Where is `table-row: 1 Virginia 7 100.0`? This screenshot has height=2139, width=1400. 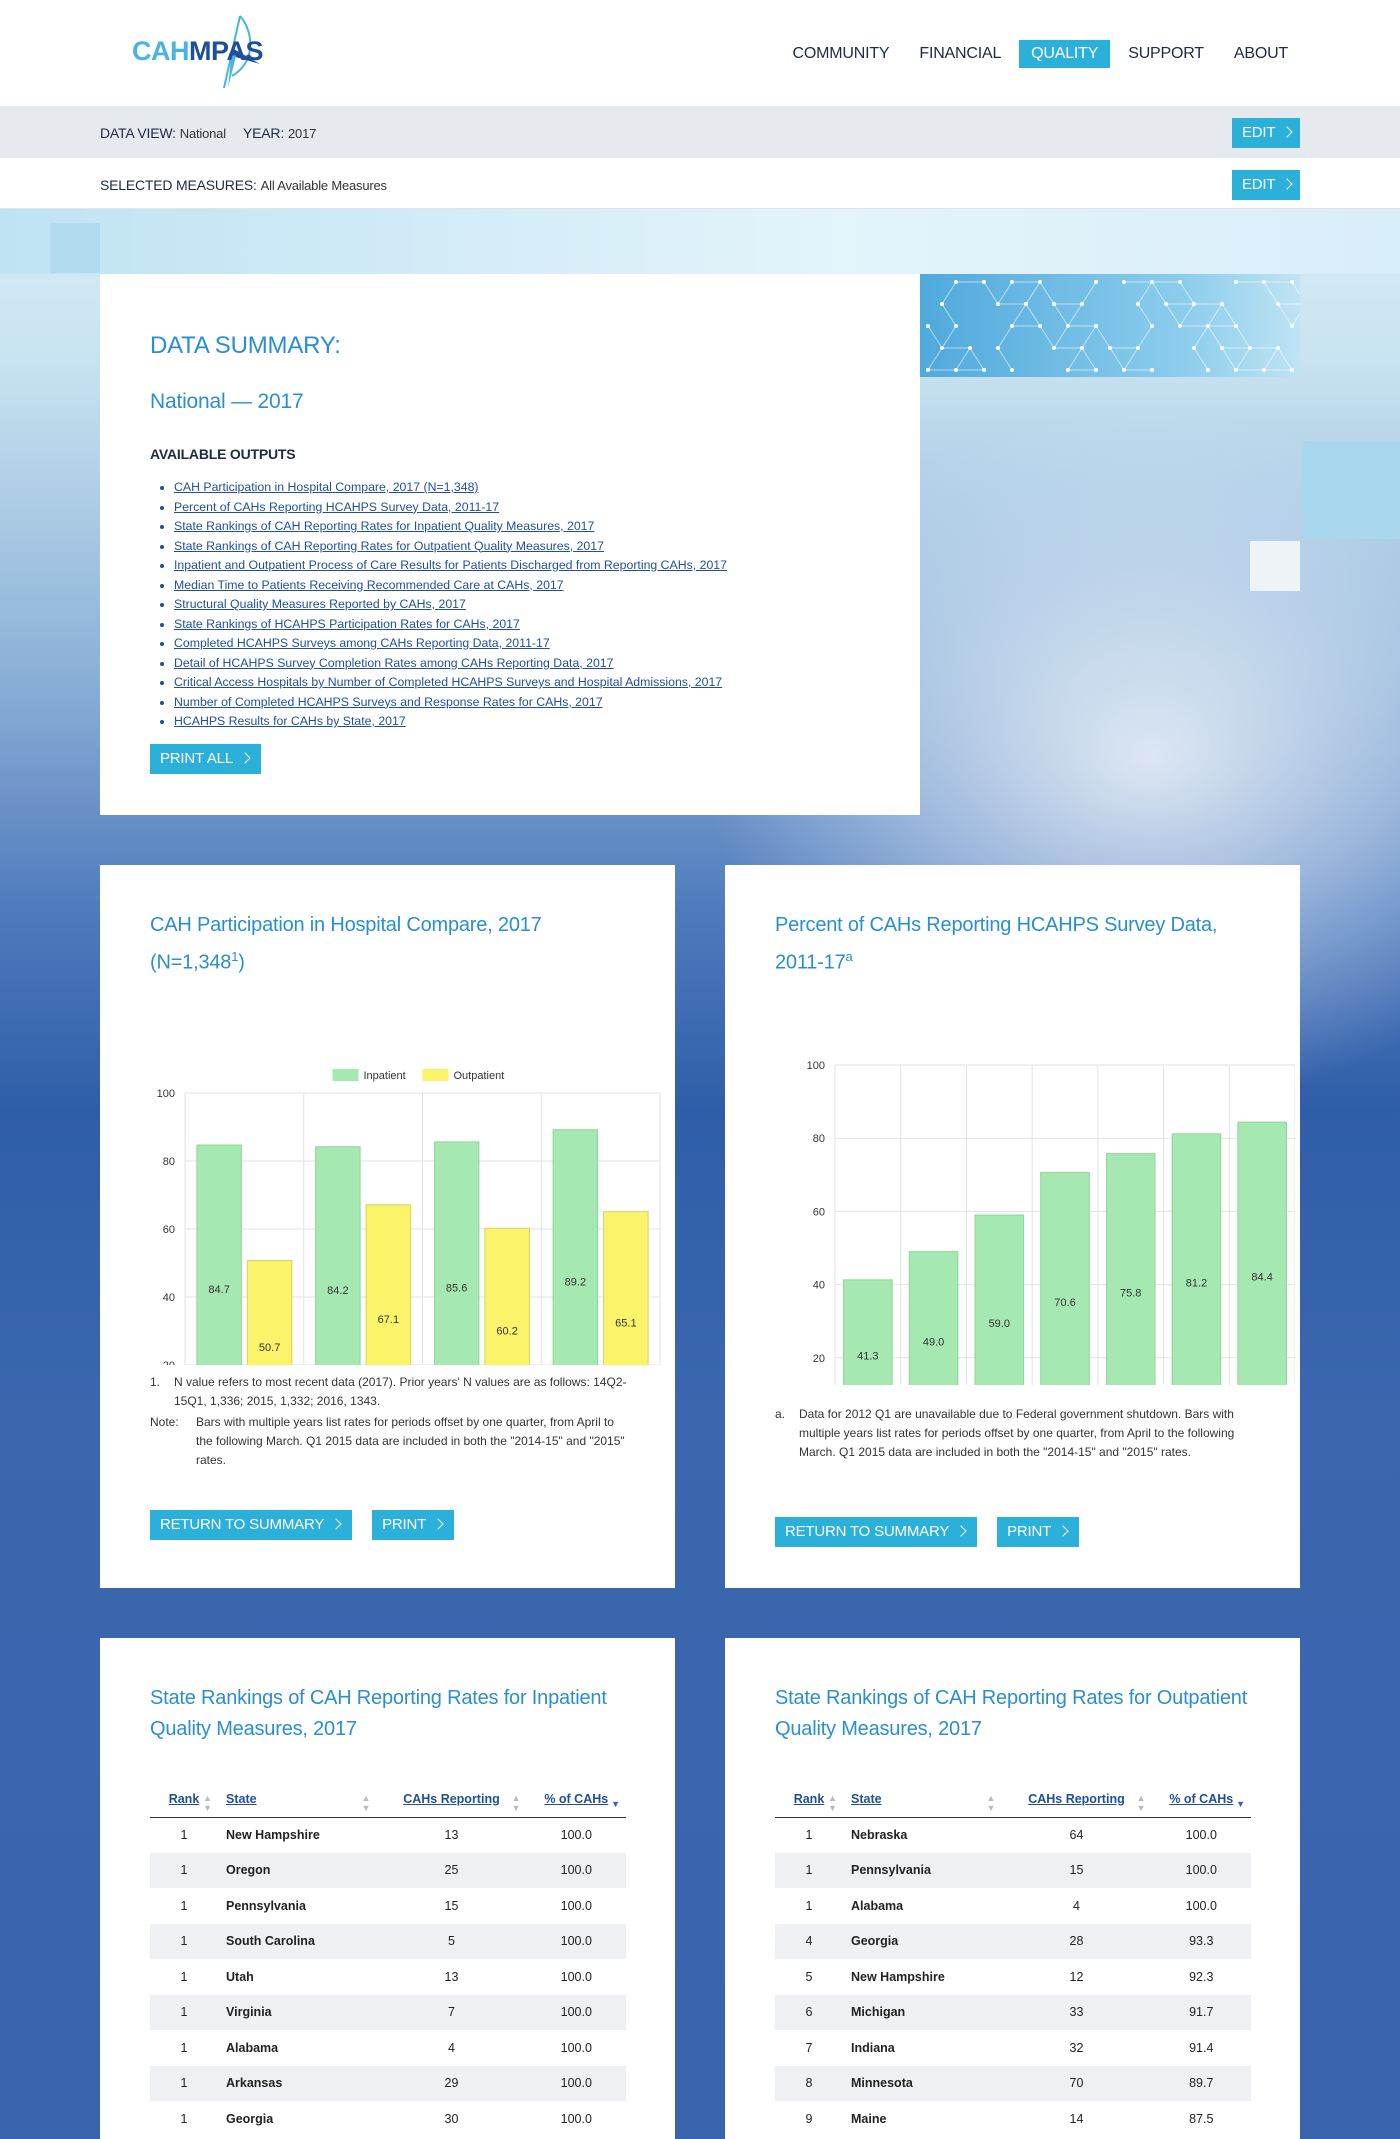
table-row: 1 Virginia 7 100.0 is located at coordinates (388, 2012).